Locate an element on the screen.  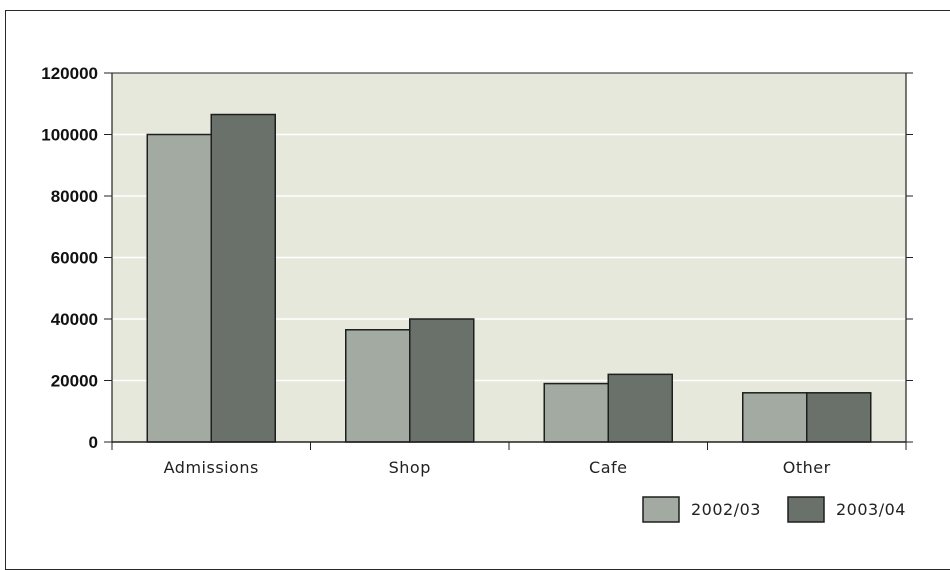
x-tick-label: Shop is located at coordinates (410, 467).